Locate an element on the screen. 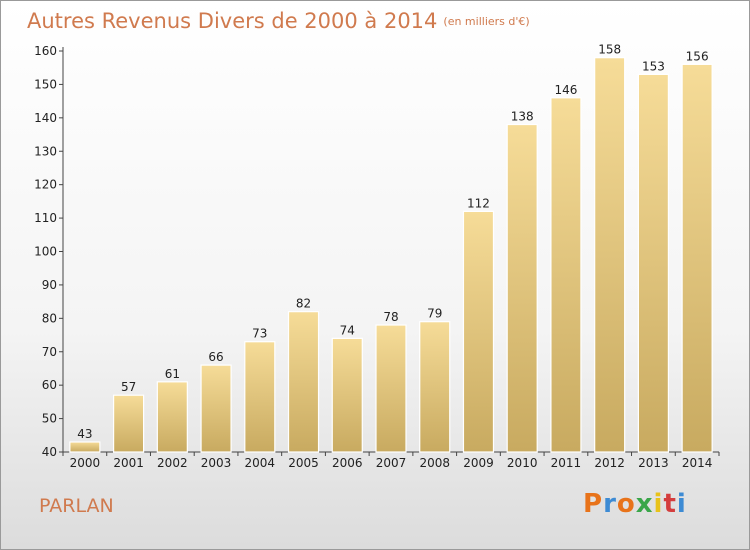 The width and height of the screenshot is (750, 550). bar-2005 is located at coordinates (303, 382).